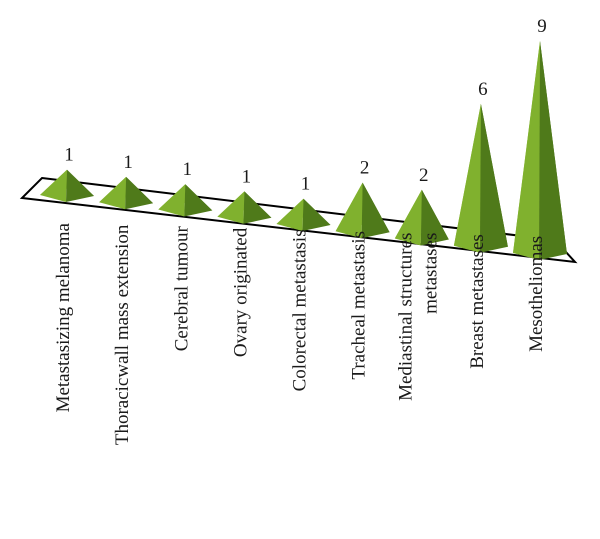 This screenshot has height=539, width=600. I want to click on category-label-line: Mesotheliomas, so click(536, 294).